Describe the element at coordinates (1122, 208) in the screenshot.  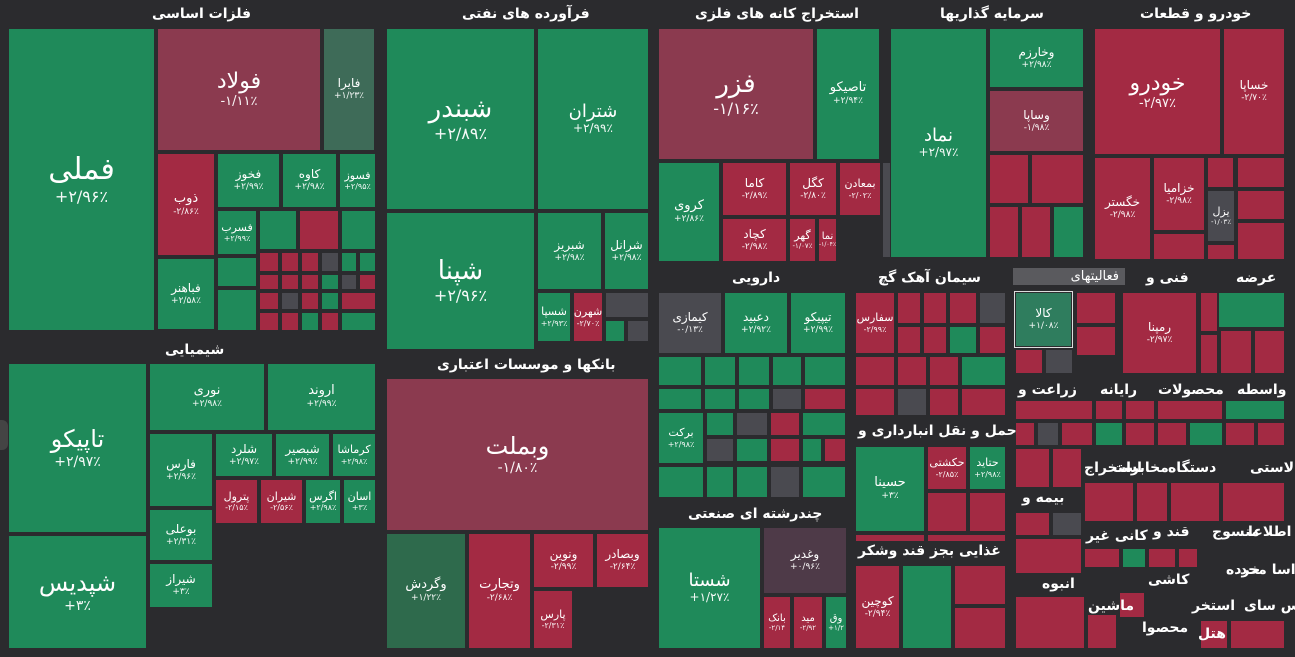
I see `stock-cell: خگستر -۲/۹۸٪` at that location.